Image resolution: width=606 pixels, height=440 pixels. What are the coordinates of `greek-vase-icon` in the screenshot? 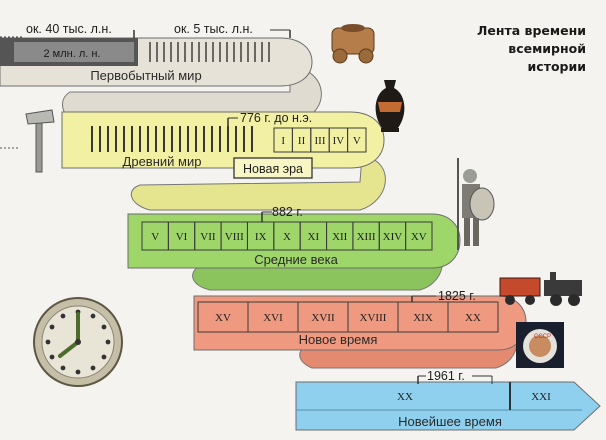 It's located at (390, 106).